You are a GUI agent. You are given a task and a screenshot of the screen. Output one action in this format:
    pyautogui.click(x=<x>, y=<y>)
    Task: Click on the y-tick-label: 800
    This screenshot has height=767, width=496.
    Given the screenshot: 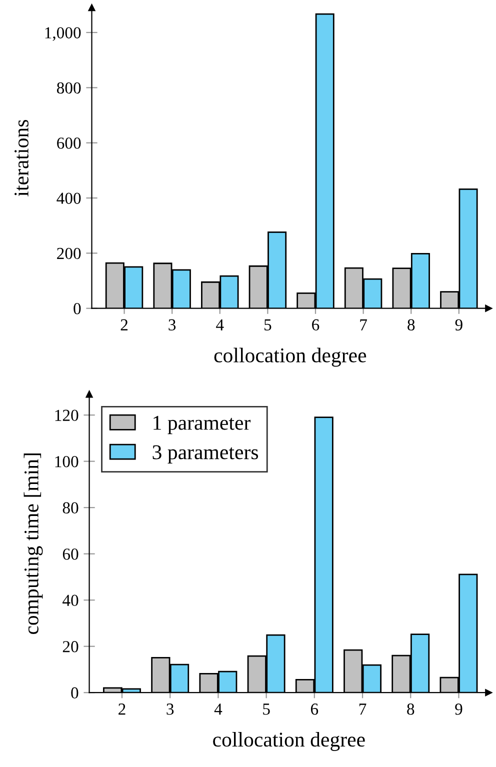 What is the action you would take?
    pyautogui.click(x=68, y=88)
    